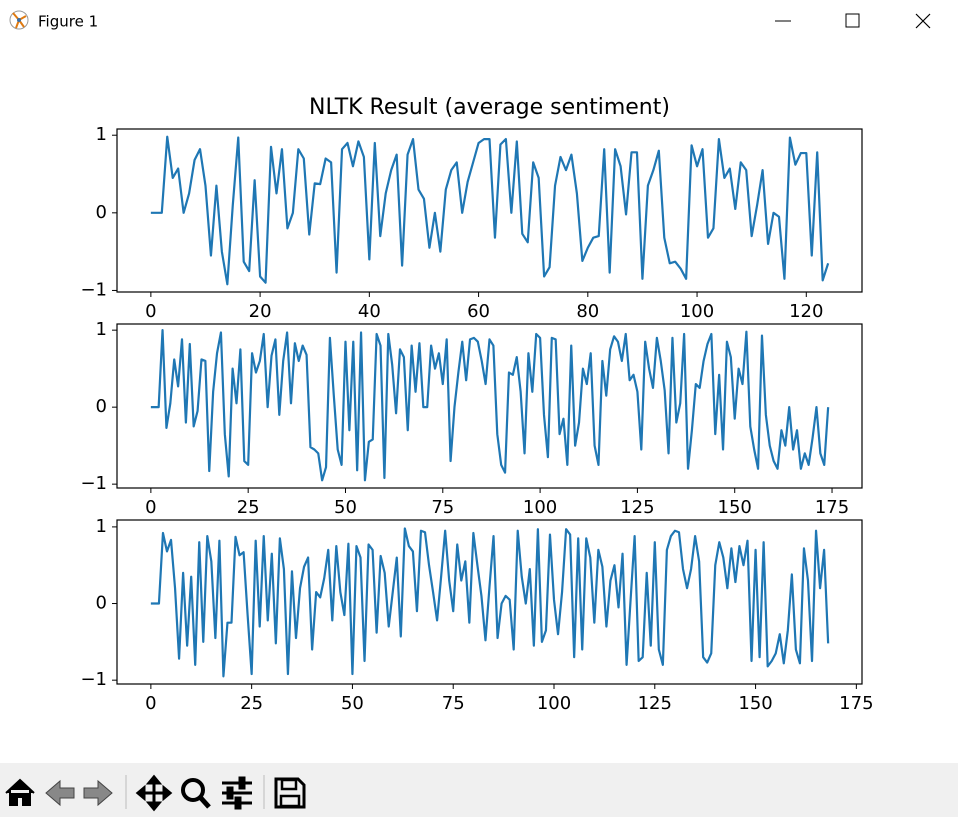  I want to click on title-bar: Figure 1, so click(470, 20).